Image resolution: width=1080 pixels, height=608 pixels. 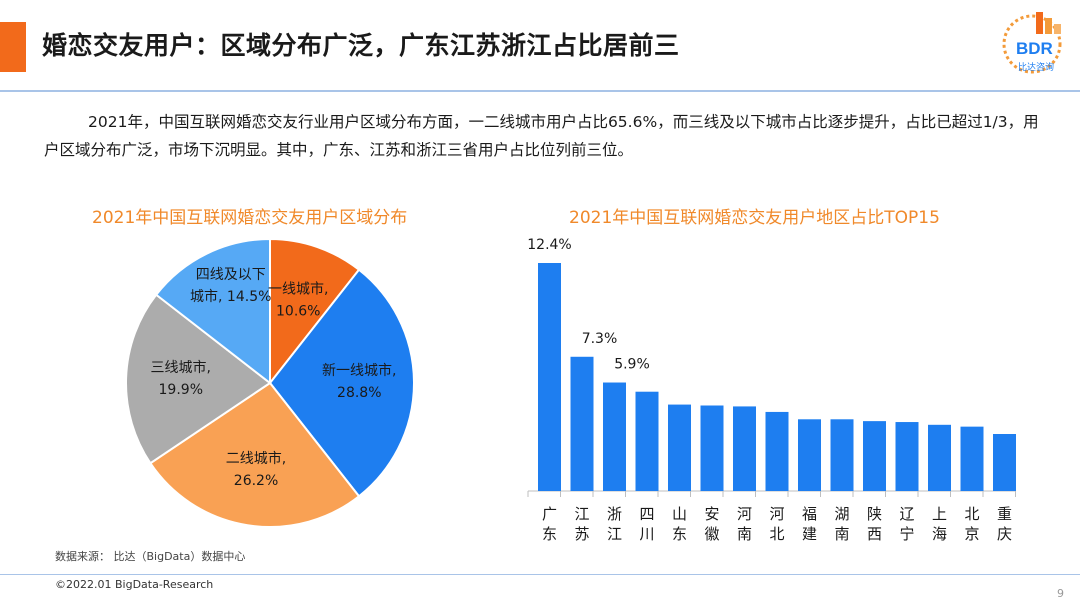 I want to click on category-char: 川, so click(x=646, y=534).